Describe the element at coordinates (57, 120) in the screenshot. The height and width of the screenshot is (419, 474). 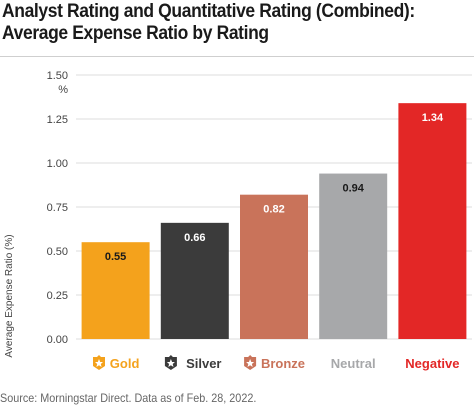
I see `y-tick-label: 1.25` at that location.